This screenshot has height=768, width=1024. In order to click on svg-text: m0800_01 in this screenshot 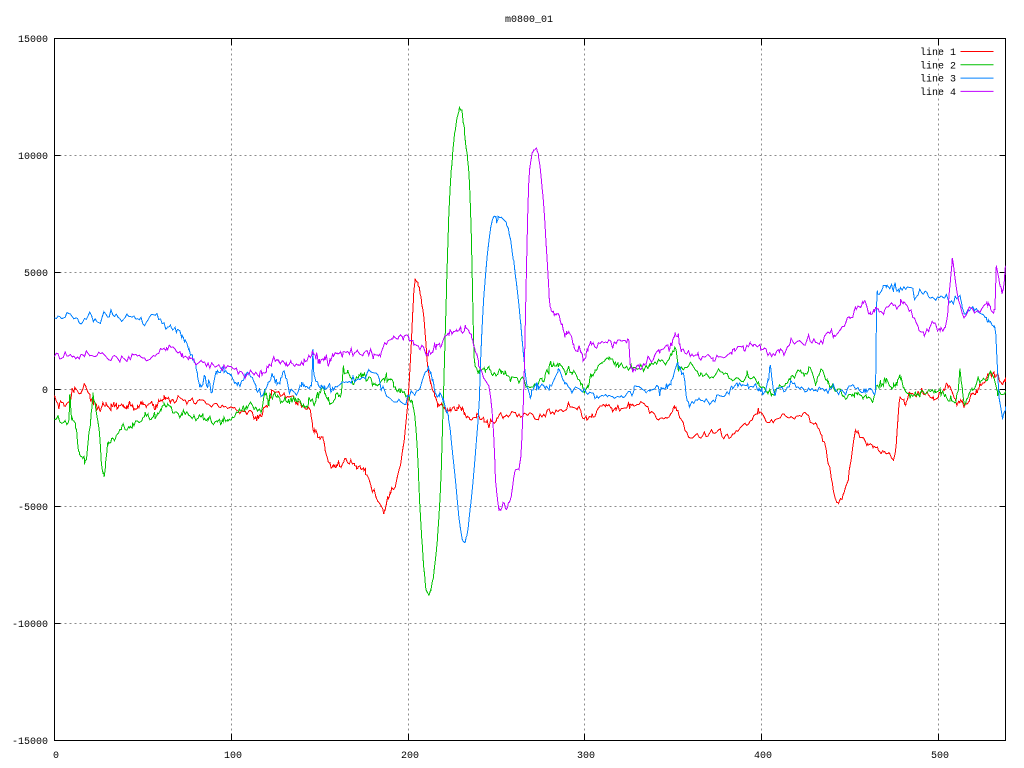, I will do `click(529, 20)`.